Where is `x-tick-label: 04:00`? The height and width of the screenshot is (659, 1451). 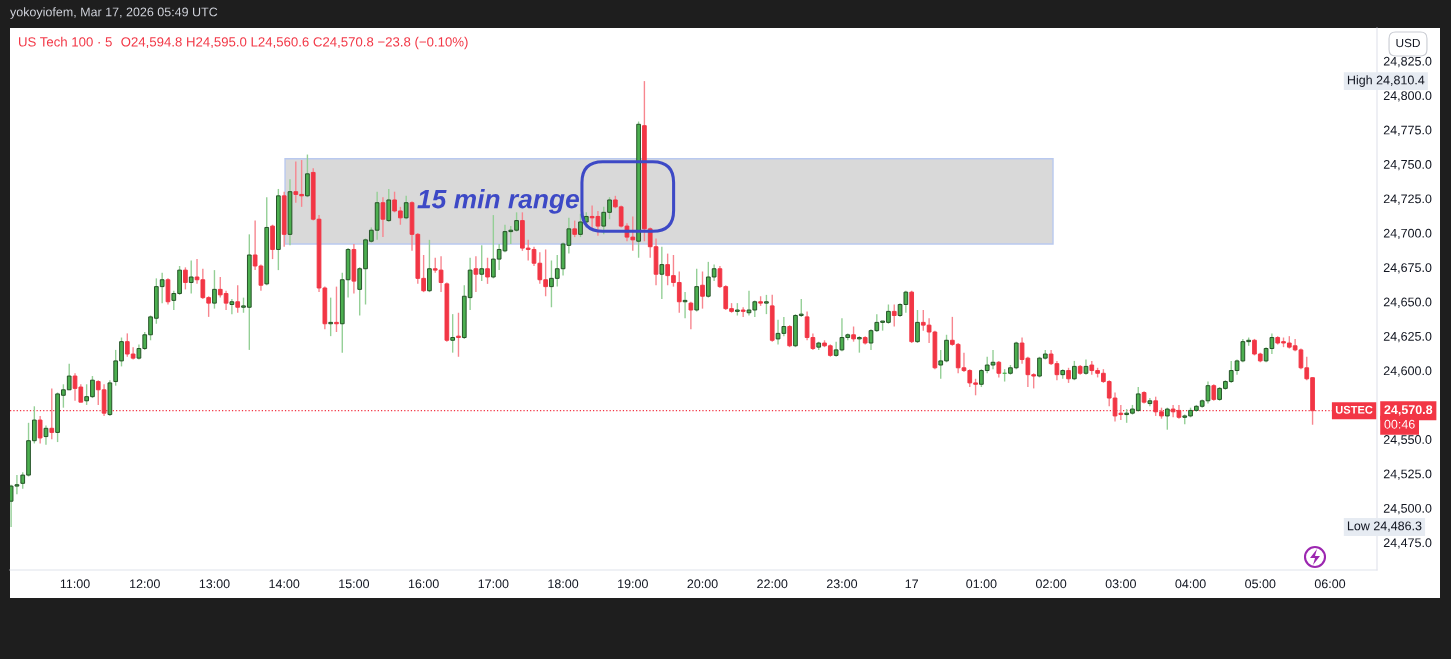 x-tick-label: 04:00 is located at coordinates (1190, 584).